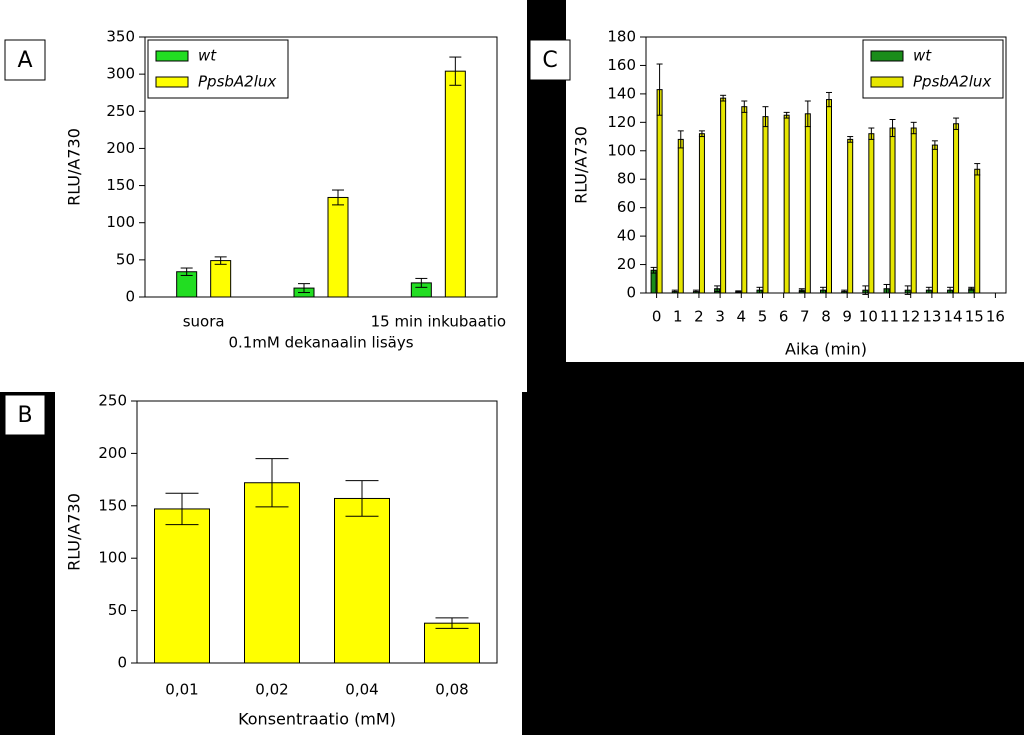 The width and height of the screenshot is (1024, 735). Describe the element at coordinates (320, 343) in the screenshot. I see `x-tick-label: 0.1mM dekanaalin lisäys` at that location.